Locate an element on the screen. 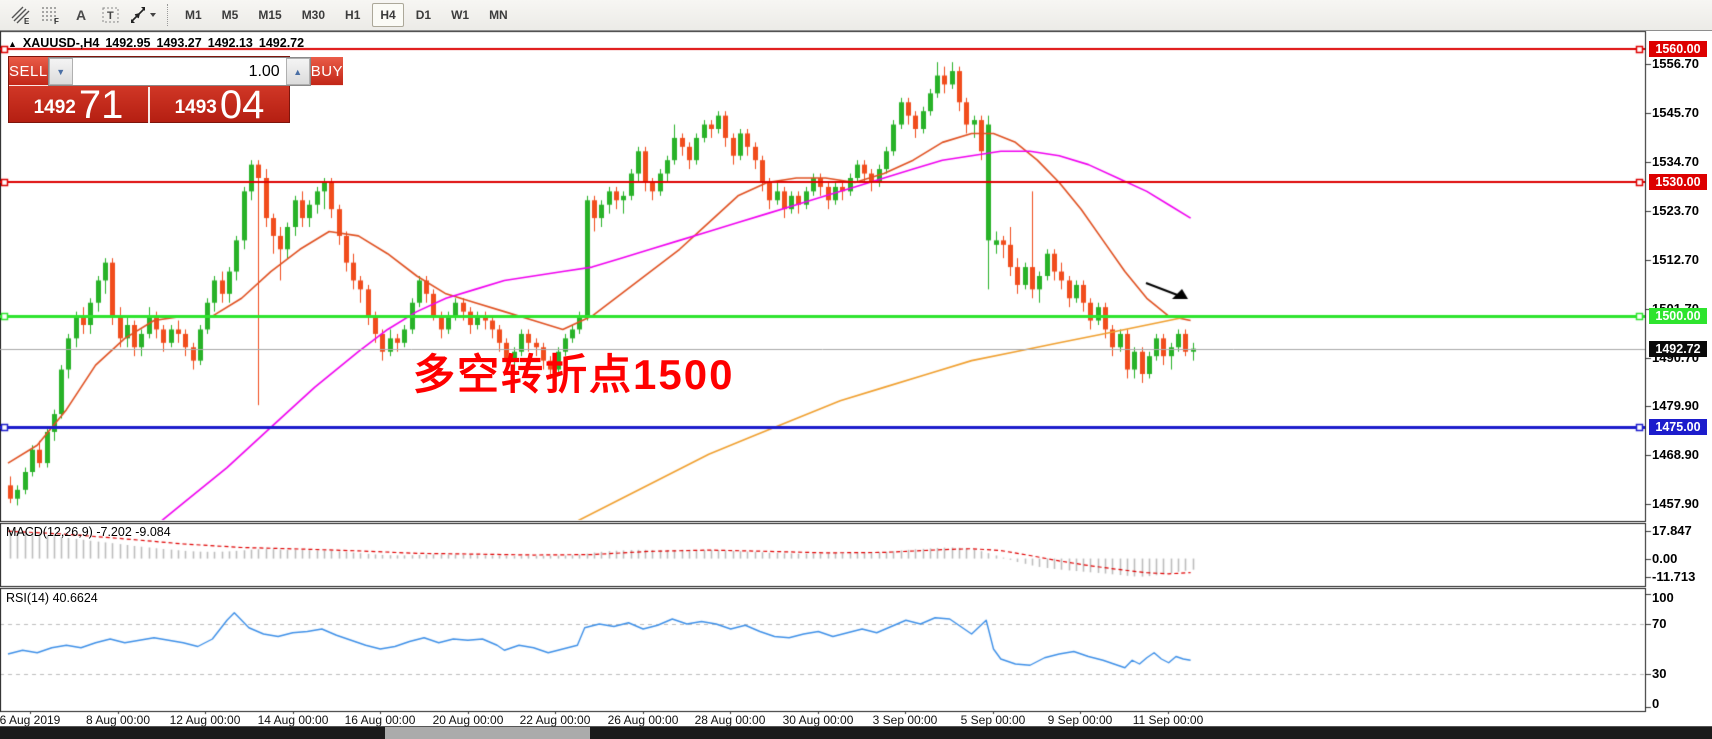 The image size is (1712, 739). volume-decrease-button: ▼ is located at coordinates (60, 71).